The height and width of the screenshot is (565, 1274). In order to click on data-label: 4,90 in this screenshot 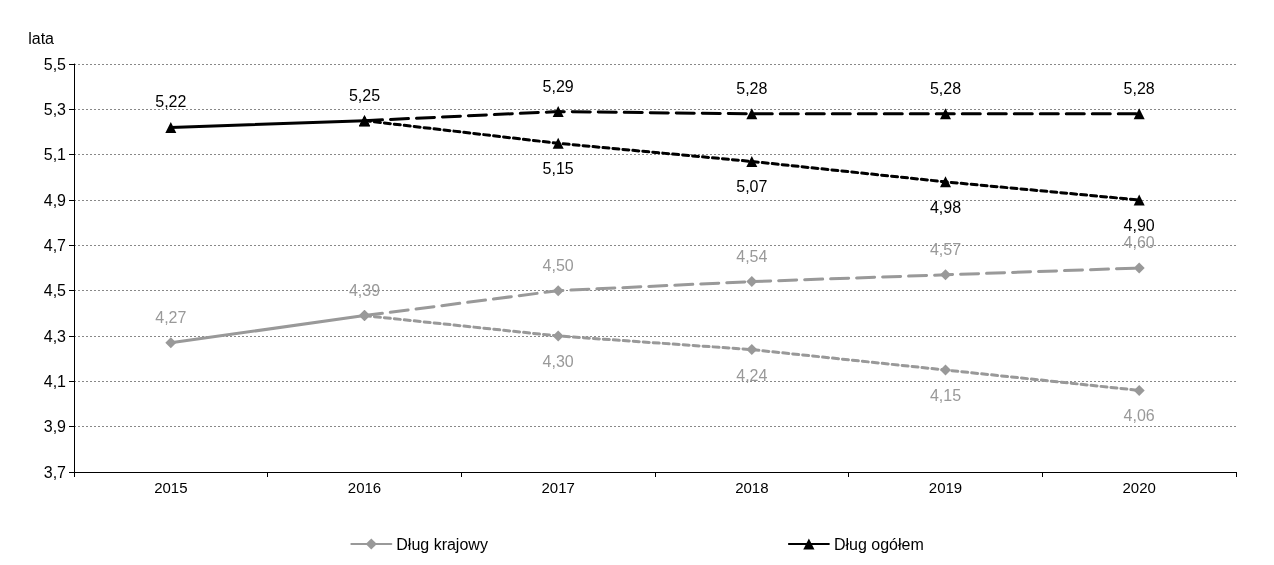, I will do `click(1139, 225)`.